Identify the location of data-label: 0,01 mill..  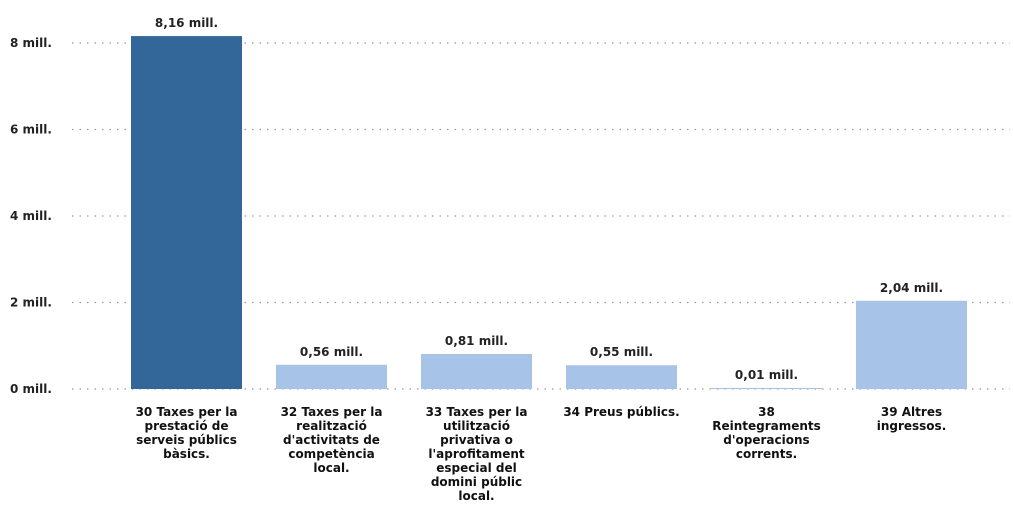
(766, 375).